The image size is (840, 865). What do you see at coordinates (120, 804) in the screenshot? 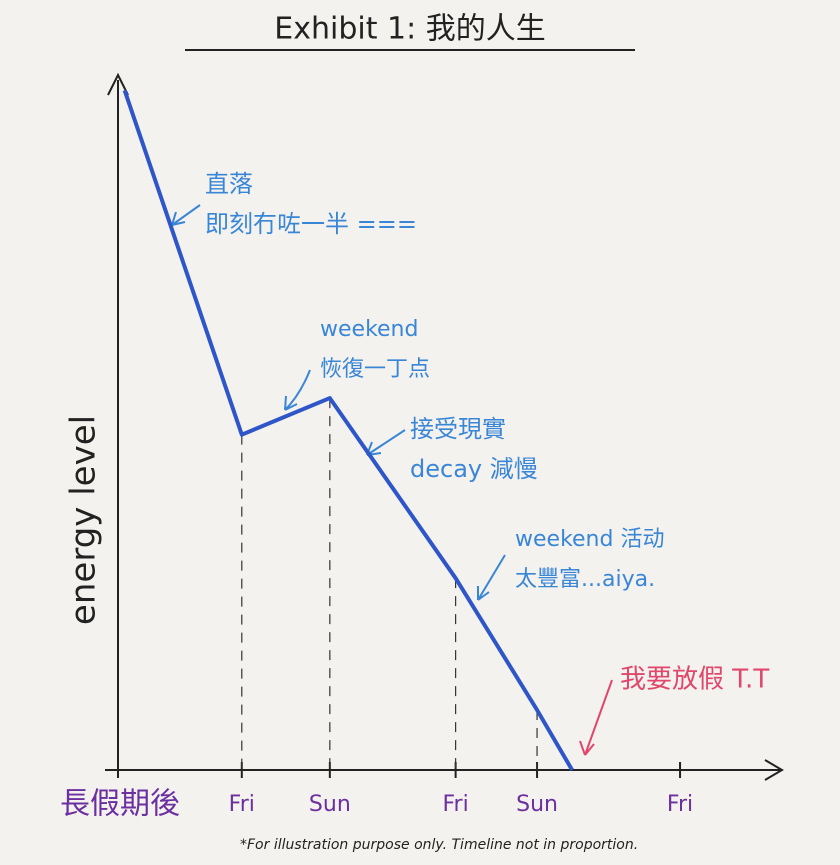
I see `x-tick-label: 長假期後` at bounding box center [120, 804].